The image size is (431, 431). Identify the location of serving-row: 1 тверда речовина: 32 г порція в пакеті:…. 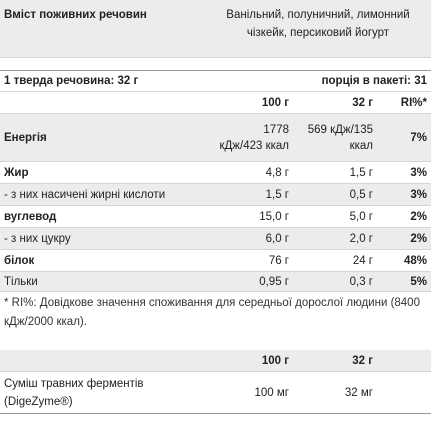
(215, 81).